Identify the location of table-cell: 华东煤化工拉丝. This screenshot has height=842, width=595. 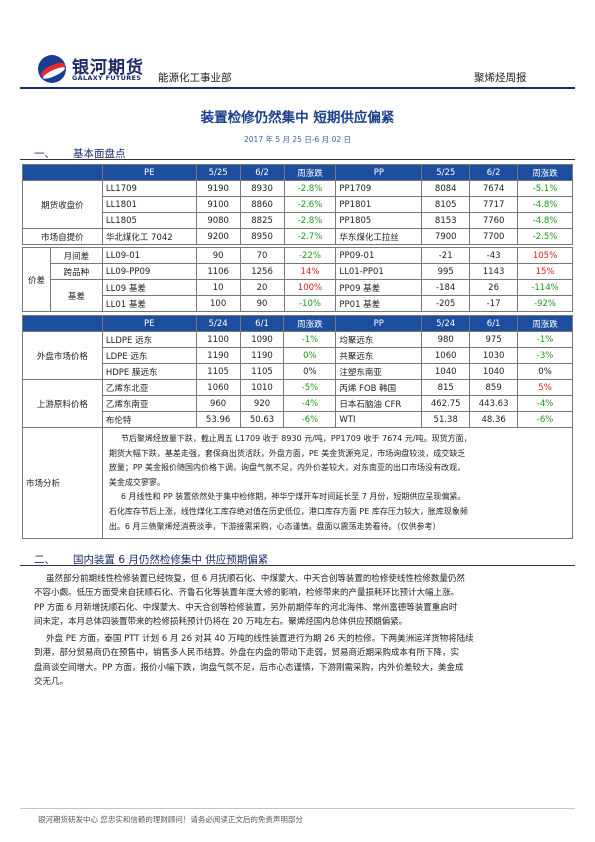
(379, 236).